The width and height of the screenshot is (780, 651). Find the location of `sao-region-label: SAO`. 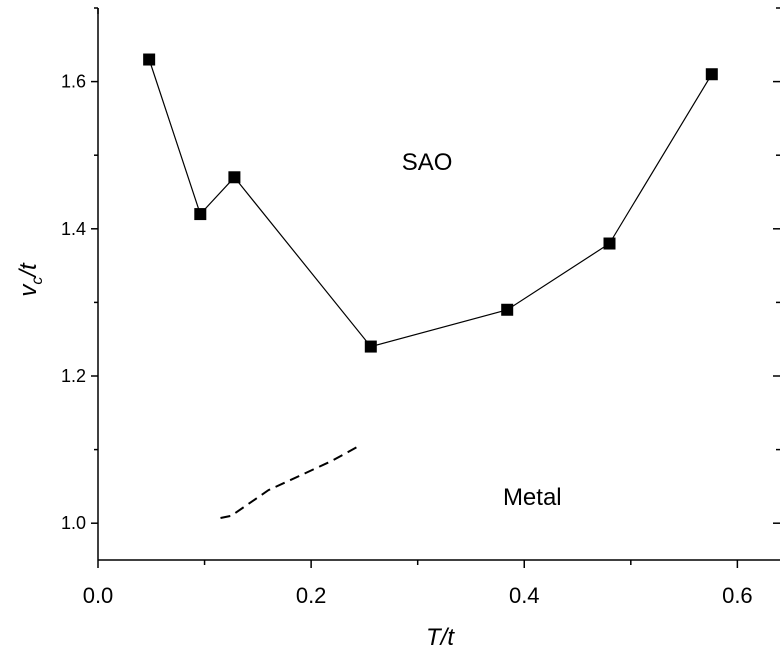

sao-region-label: SAO is located at coordinates (427, 162).